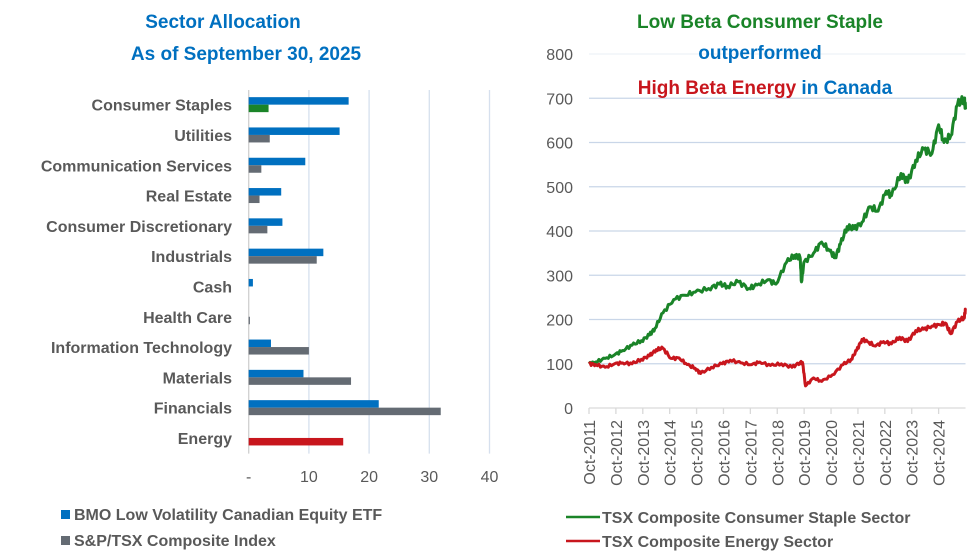 This screenshot has height=556, width=974. I want to click on line-x-tick-label: Oct-2023, so click(913, 453).